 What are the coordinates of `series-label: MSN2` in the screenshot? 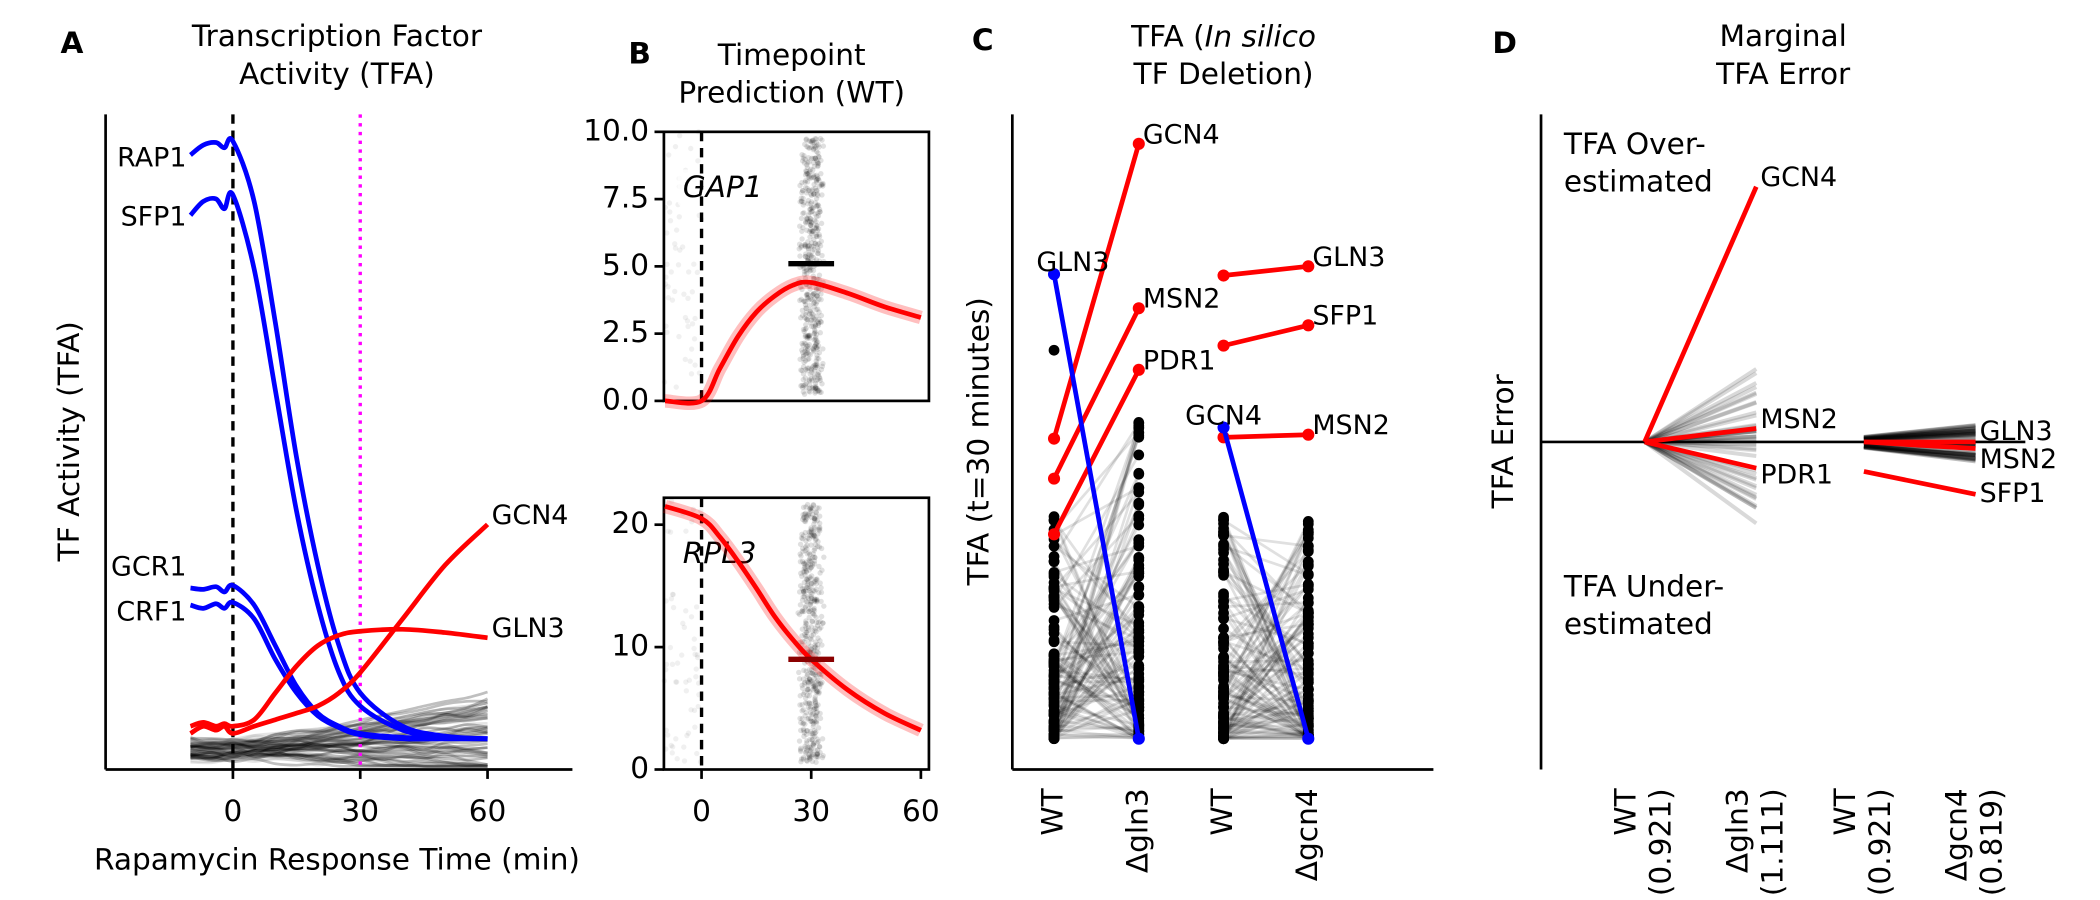 It's located at (1351, 425).